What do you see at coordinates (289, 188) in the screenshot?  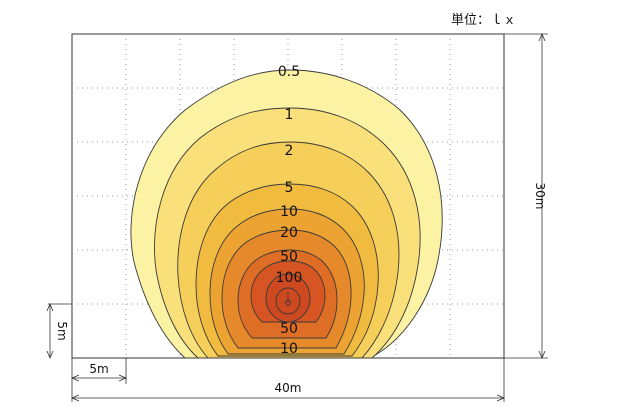 I see `iso-label: 5` at bounding box center [289, 188].